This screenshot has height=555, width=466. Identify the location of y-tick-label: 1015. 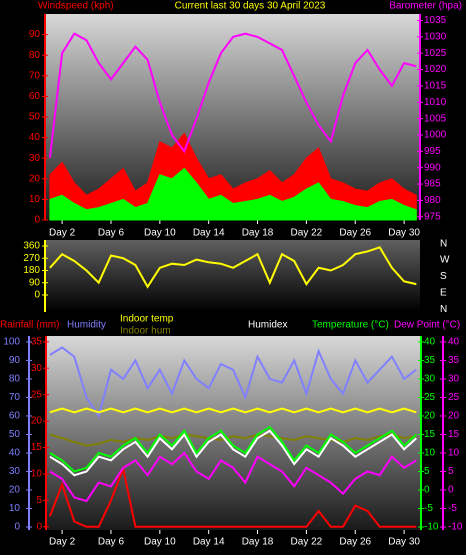
(435, 86).